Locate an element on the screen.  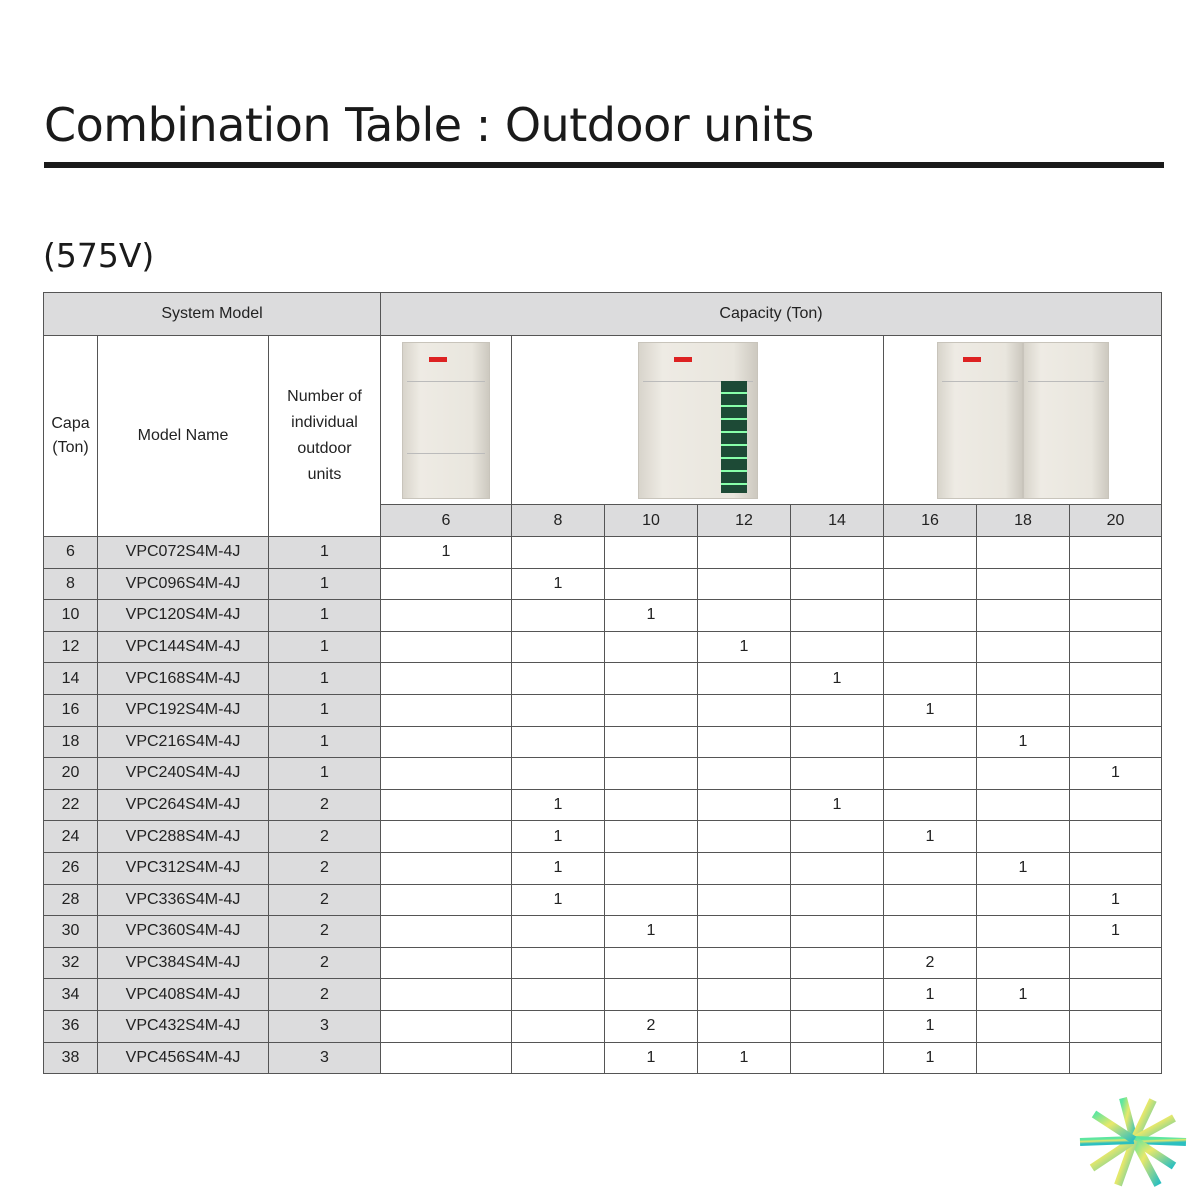
table-row: 30 VPC360S4M-4J 2 1 1 is located at coordinates (602, 931).